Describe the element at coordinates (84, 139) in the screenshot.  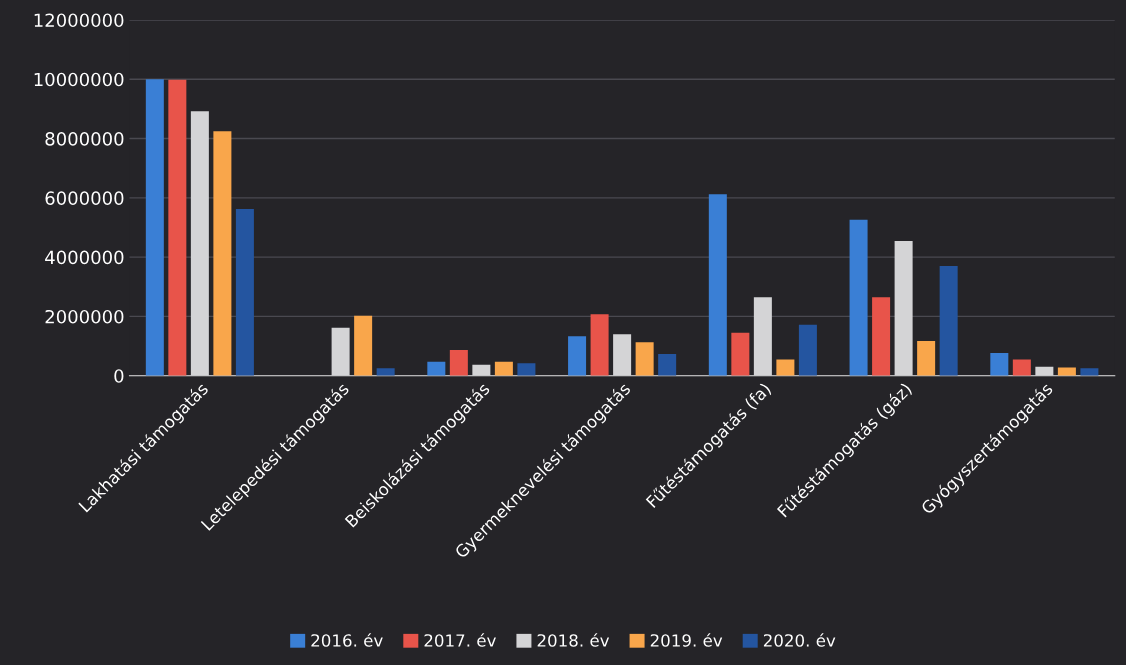
I see `y-tick-label: 8000000` at that location.